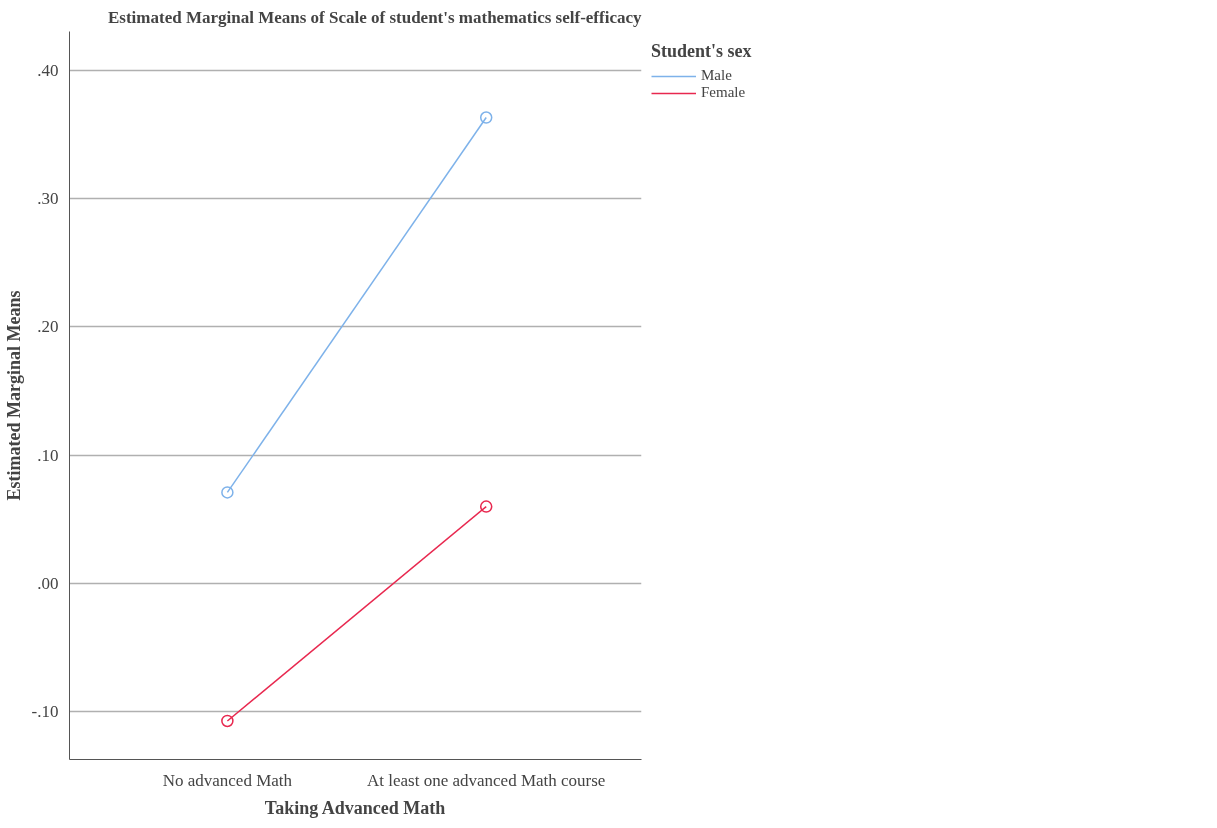 This screenshot has height=828, width=1217. What do you see at coordinates (13, 395) in the screenshot?
I see `y-axis-title: Estimated Marginal Means` at bounding box center [13, 395].